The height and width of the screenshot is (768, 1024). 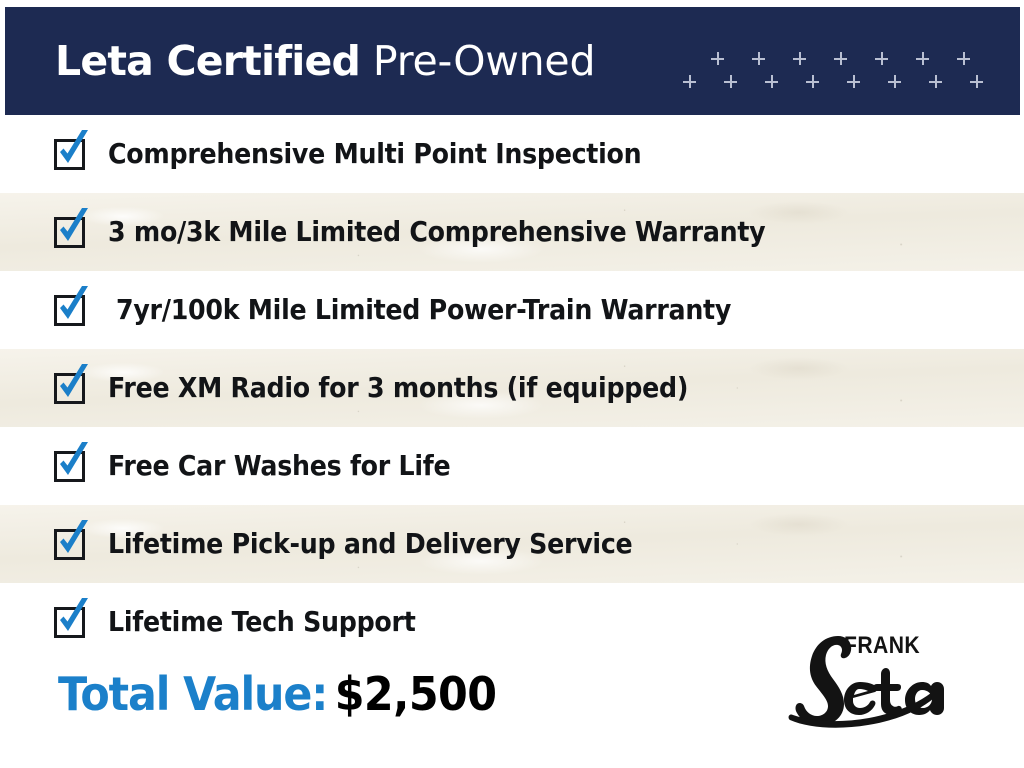 I want to click on feature-label: Free Car Washes for Life, so click(x=279, y=466).